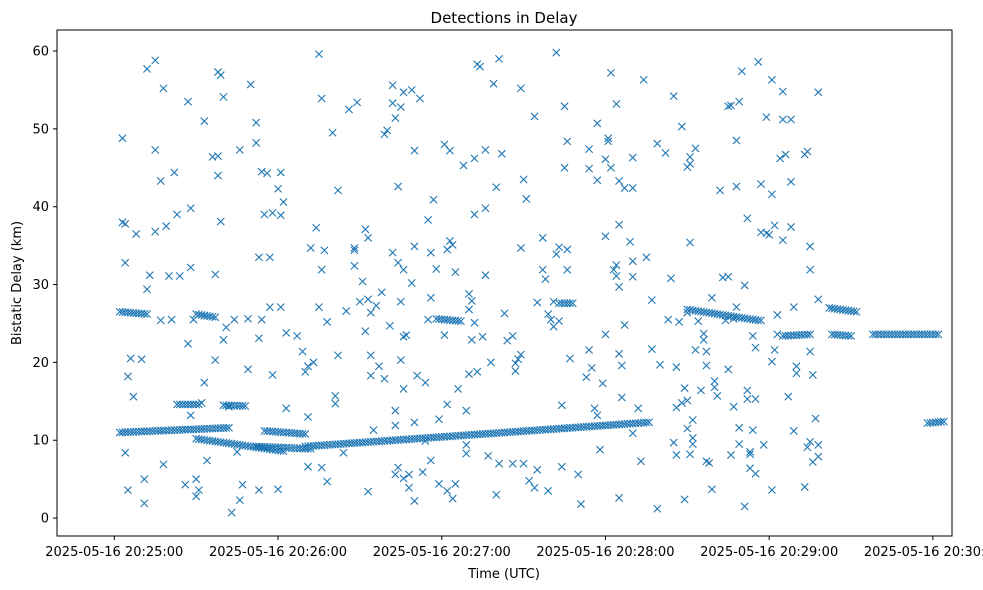  What do you see at coordinates (605, 552) in the screenshot?
I see `x-tick-label: 2025-05-16 20:28:00` at bounding box center [605, 552].